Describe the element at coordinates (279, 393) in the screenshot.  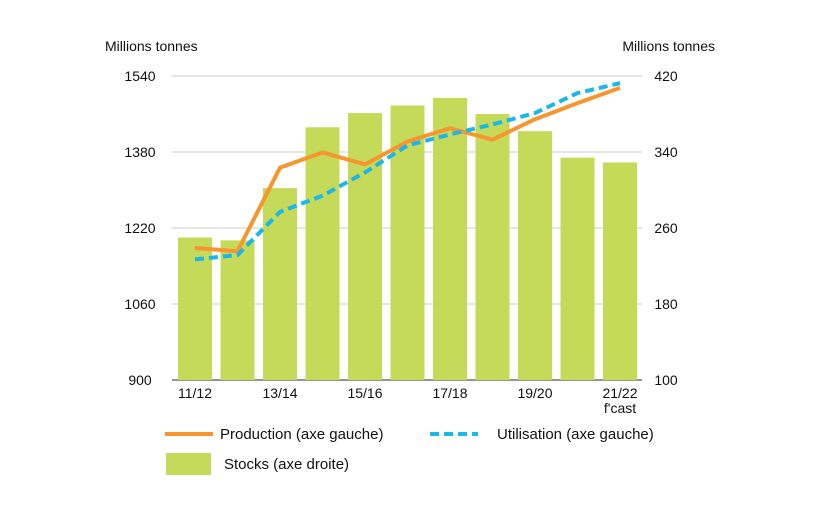
I see `x-tick-label: 13/14` at that location.